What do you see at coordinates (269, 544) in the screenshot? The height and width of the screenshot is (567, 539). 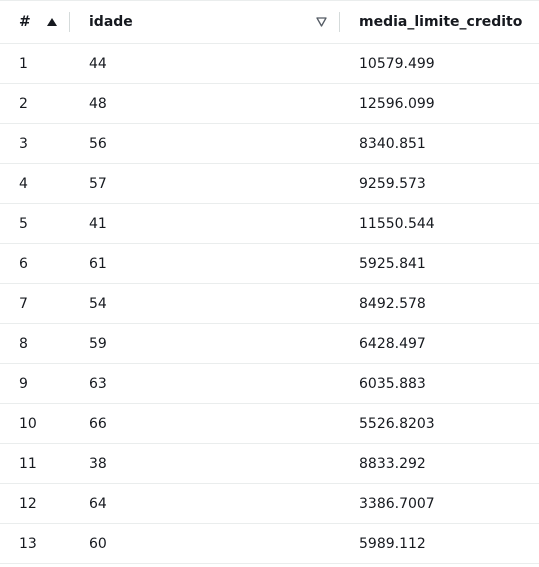 I see `table-row: 13 60 5989.112` at bounding box center [269, 544].